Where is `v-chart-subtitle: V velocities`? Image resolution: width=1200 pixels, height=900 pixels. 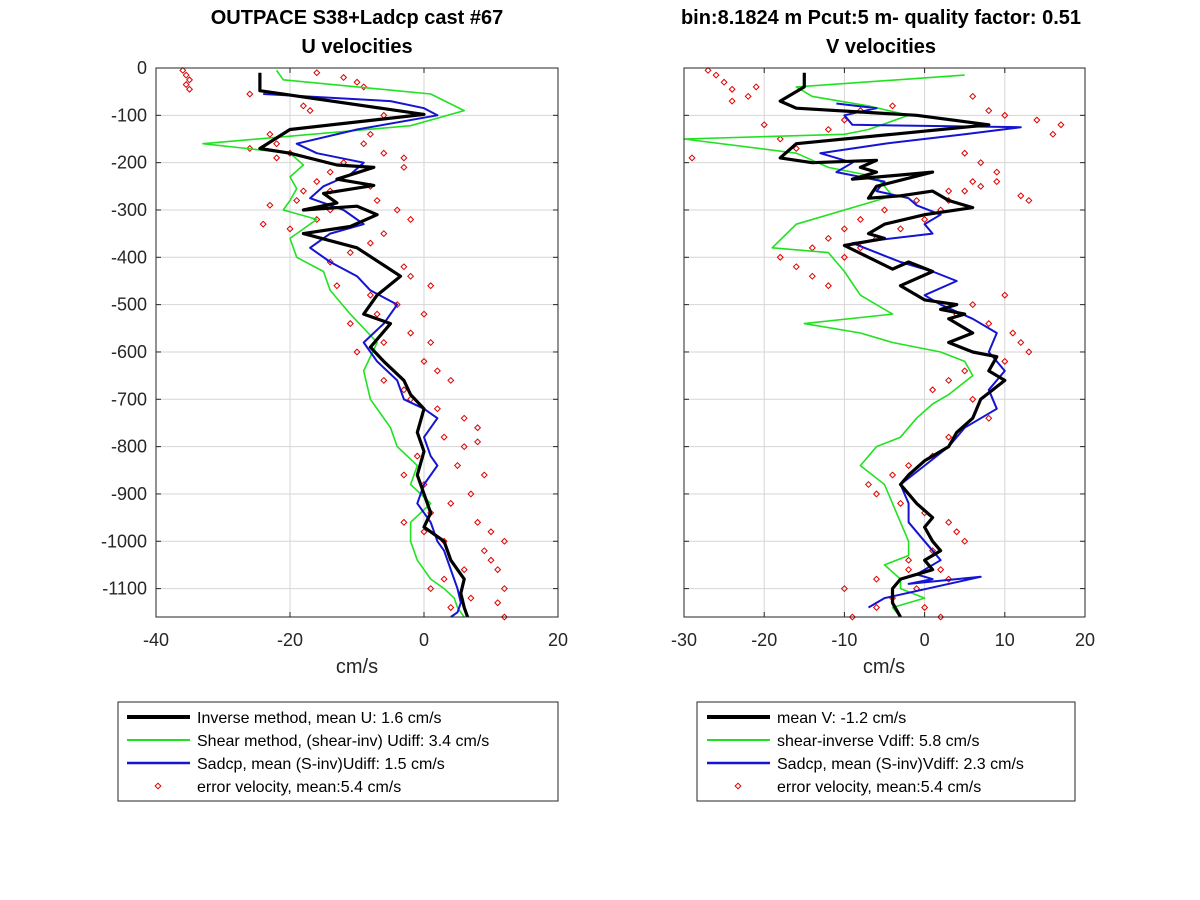 v-chart-subtitle: V velocities is located at coordinates (881, 47).